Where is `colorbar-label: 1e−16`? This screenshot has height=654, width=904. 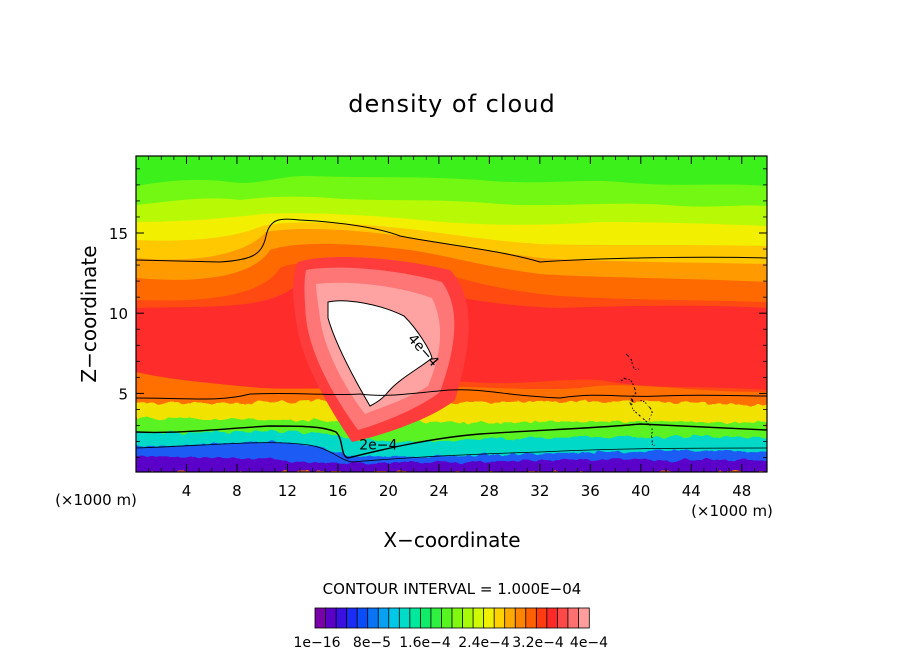 colorbar-label: 1e−16 is located at coordinates (316, 643).